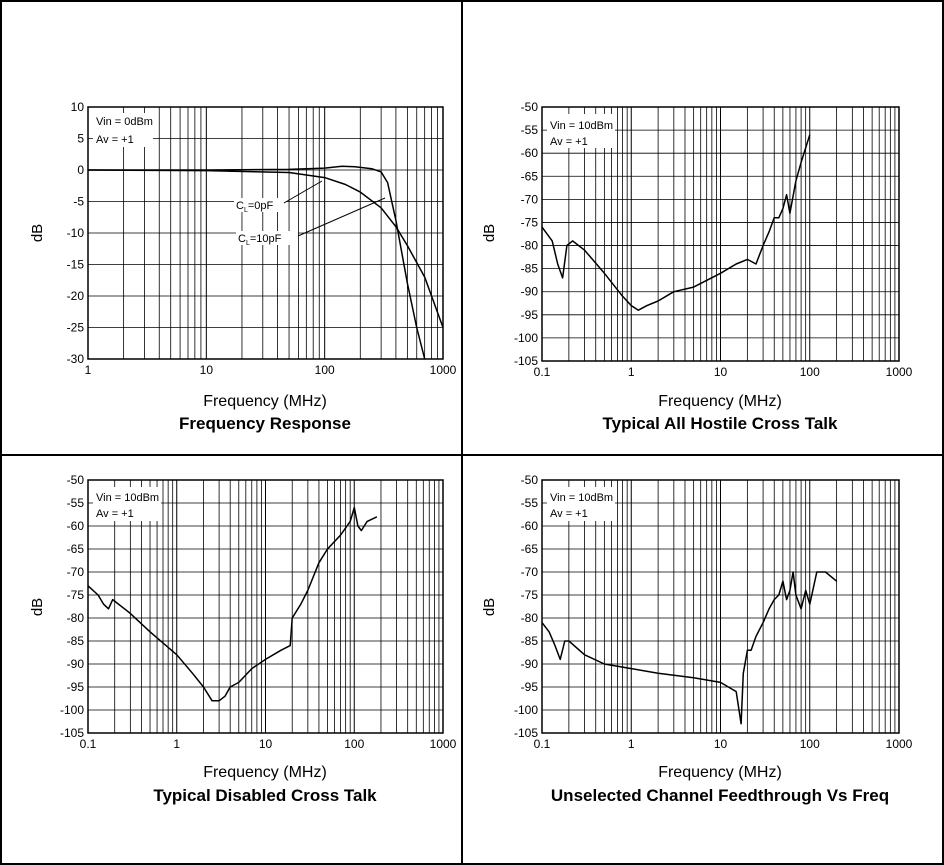 Image resolution: width=944 pixels, height=865 pixels. I want to click on panel1-xlabel: Frequency (MHz), so click(265, 401).